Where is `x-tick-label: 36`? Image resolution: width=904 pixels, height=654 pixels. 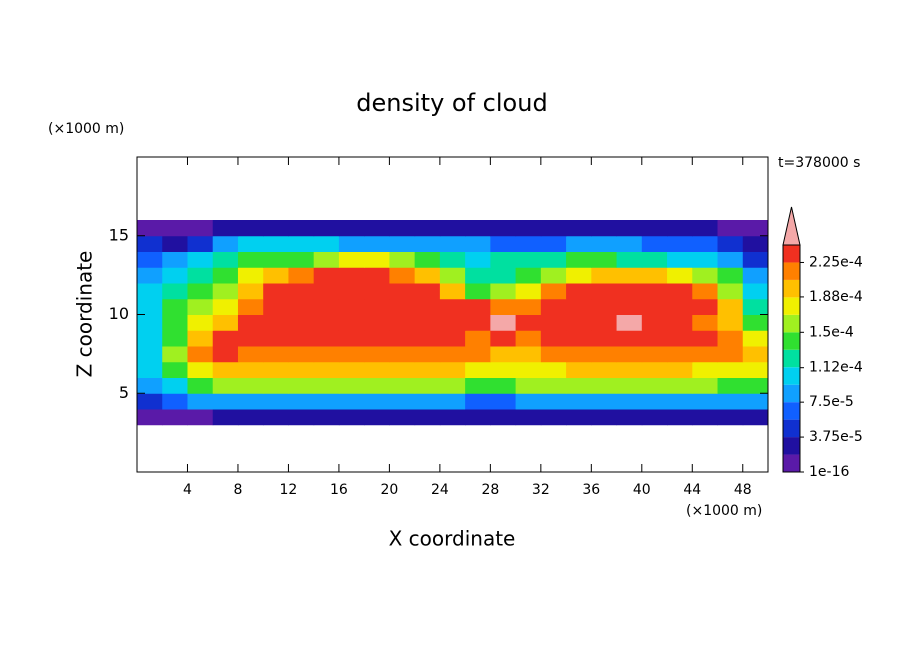 x-tick-label: 36 is located at coordinates (591, 490).